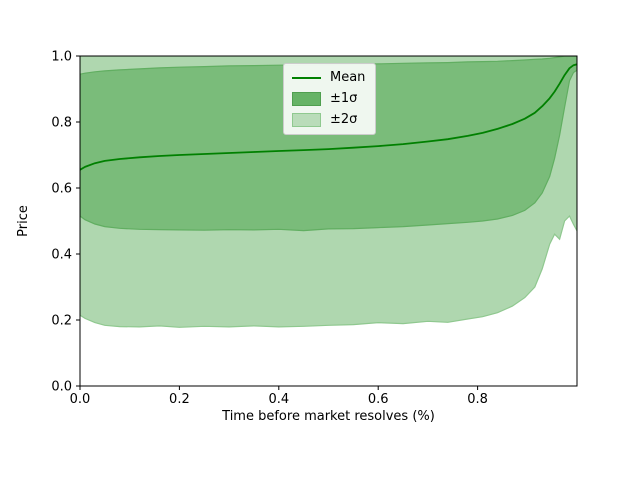  I want to click on legend-label-mean: Mean, so click(348, 77).